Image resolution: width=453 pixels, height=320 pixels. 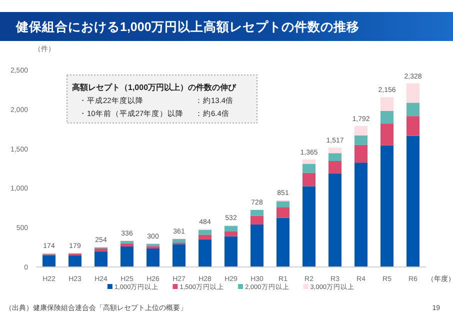 What do you see at coordinates (155, 87) in the screenshot?
I see `annotation: 高額レセプト（1,000万円以上）の件数の伸び` at bounding box center [155, 87].